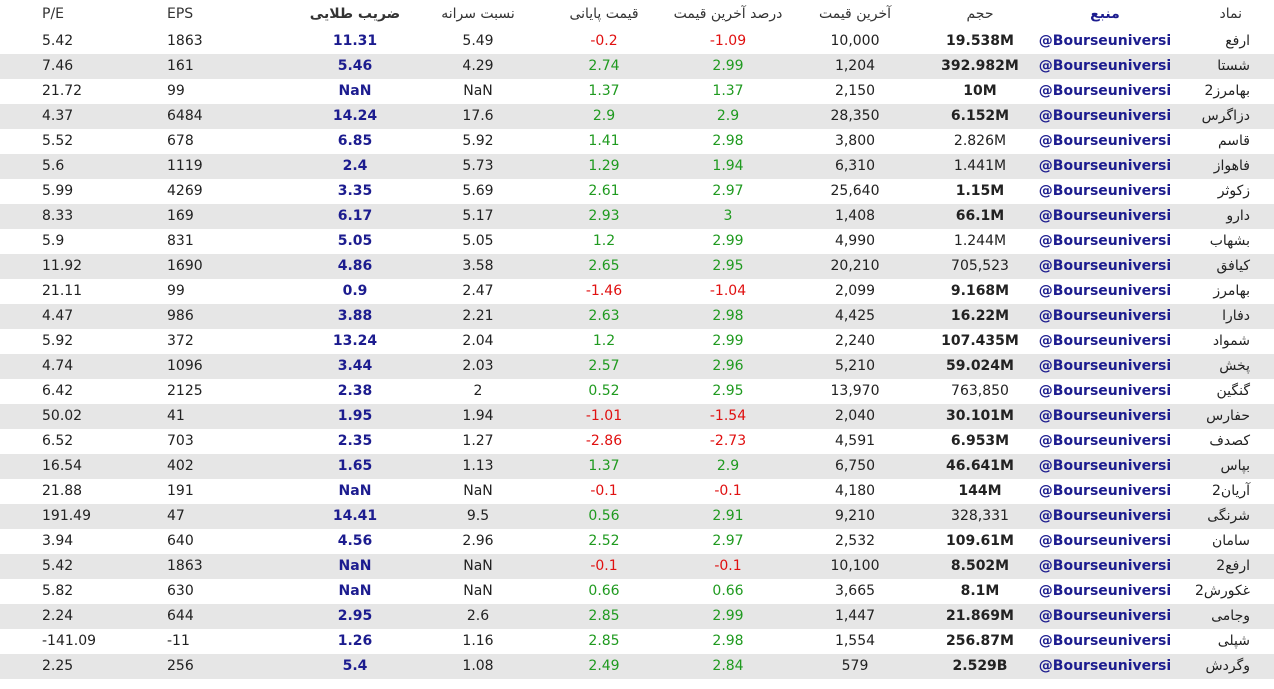  Describe the element at coordinates (604, 541) in the screenshot. I see `cell: 2.52` at that location.